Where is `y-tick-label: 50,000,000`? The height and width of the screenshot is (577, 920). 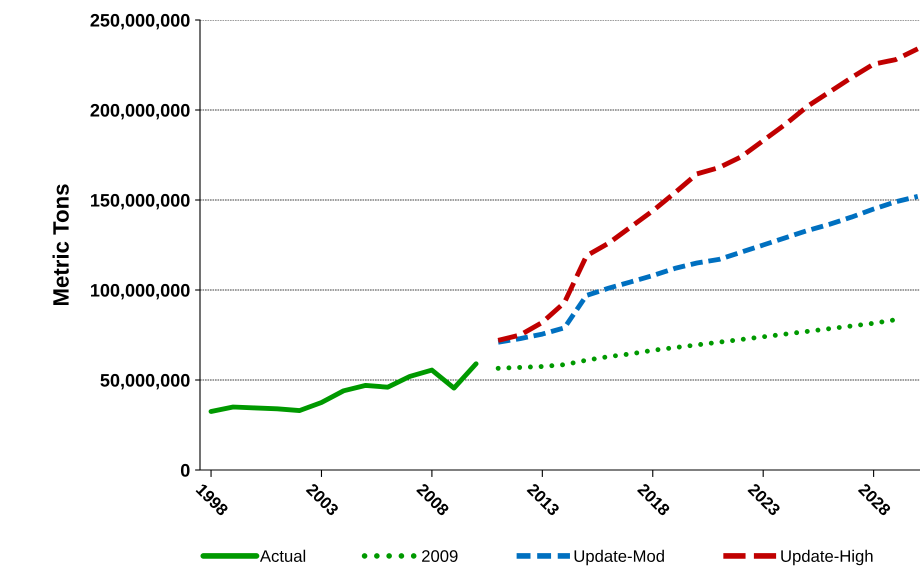 y-tick-label: 50,000,000 is located at coordinates (145, 382).